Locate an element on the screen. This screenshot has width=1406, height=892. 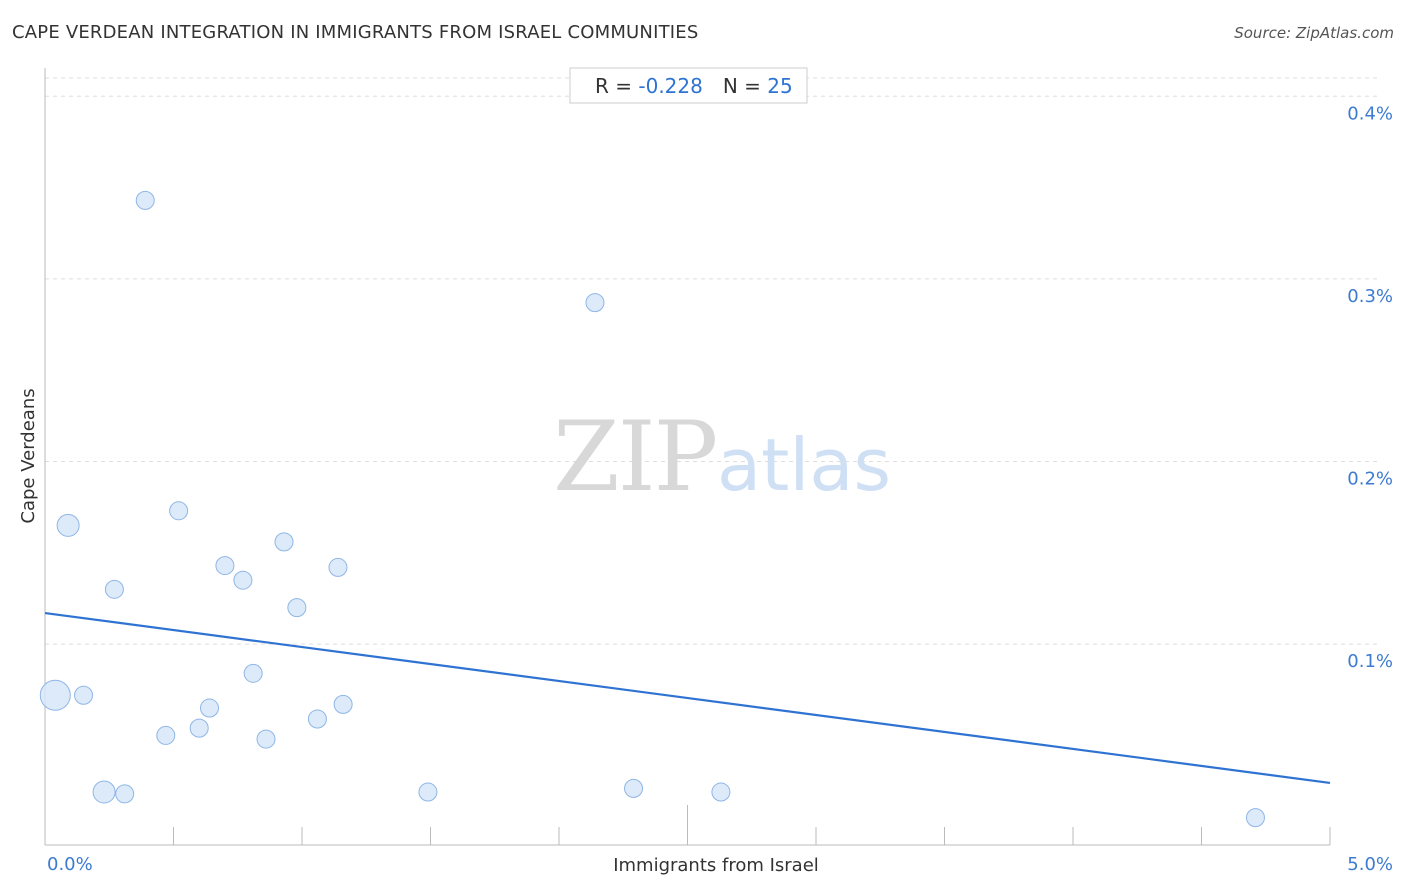
stats-text: R = -0.228 N = 25 is located at coordinates (694, 86).